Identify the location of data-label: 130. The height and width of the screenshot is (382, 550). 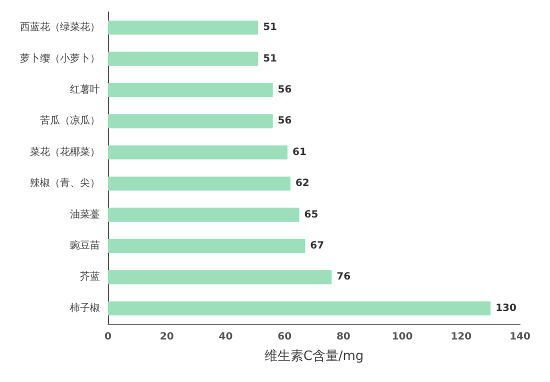
(506, 308).